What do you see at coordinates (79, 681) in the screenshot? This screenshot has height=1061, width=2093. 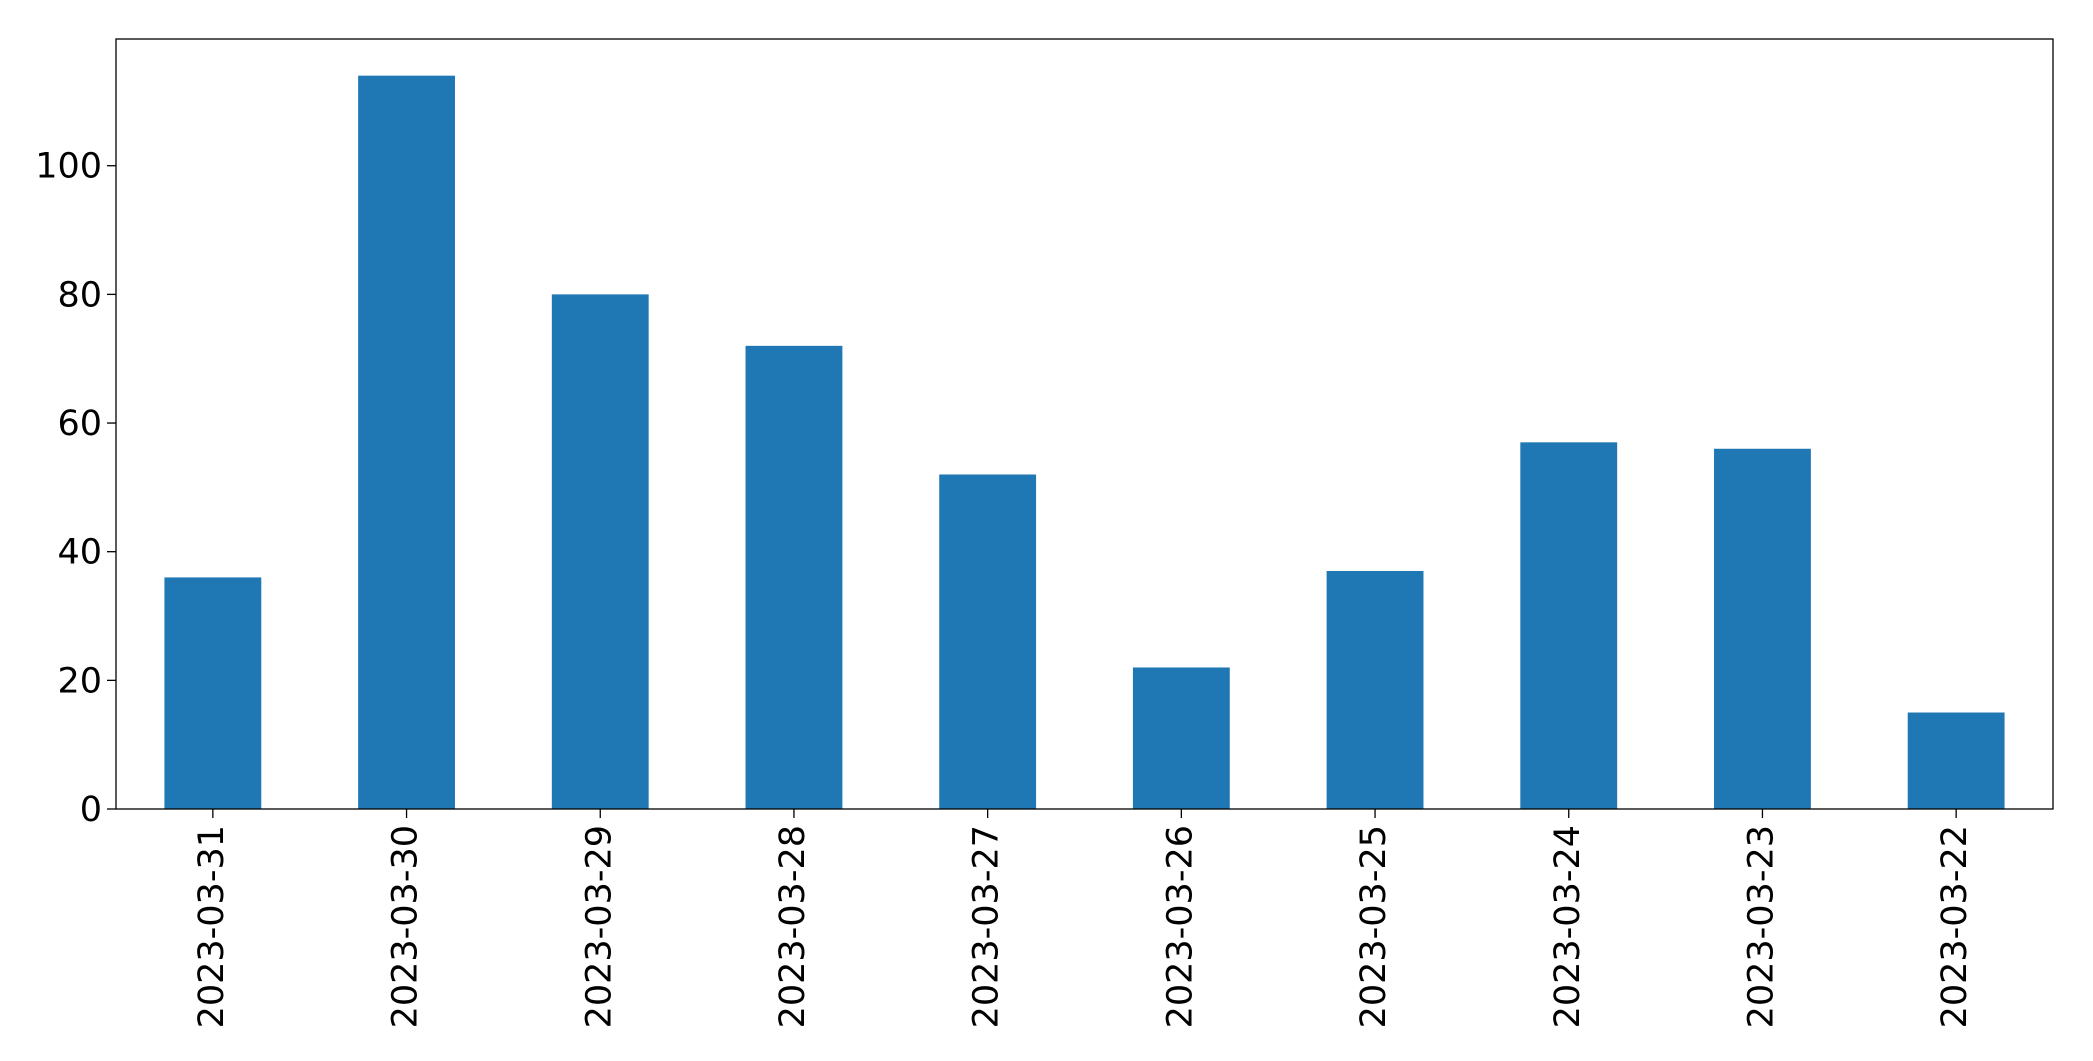 I see `y-tick-label: 20` at bounding box center [79, 681].